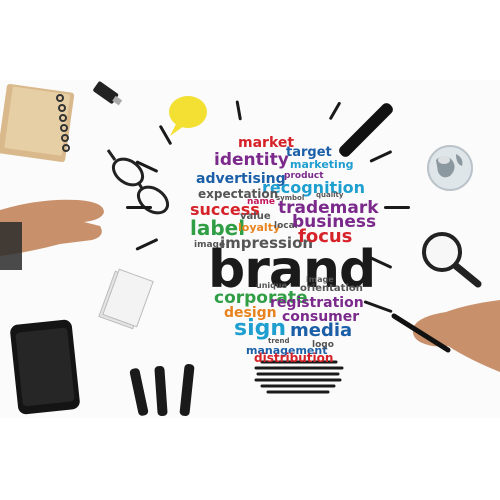  Describe the element at coordinates (334, 222) in the screenshot. I see `word-business: business` at that location.